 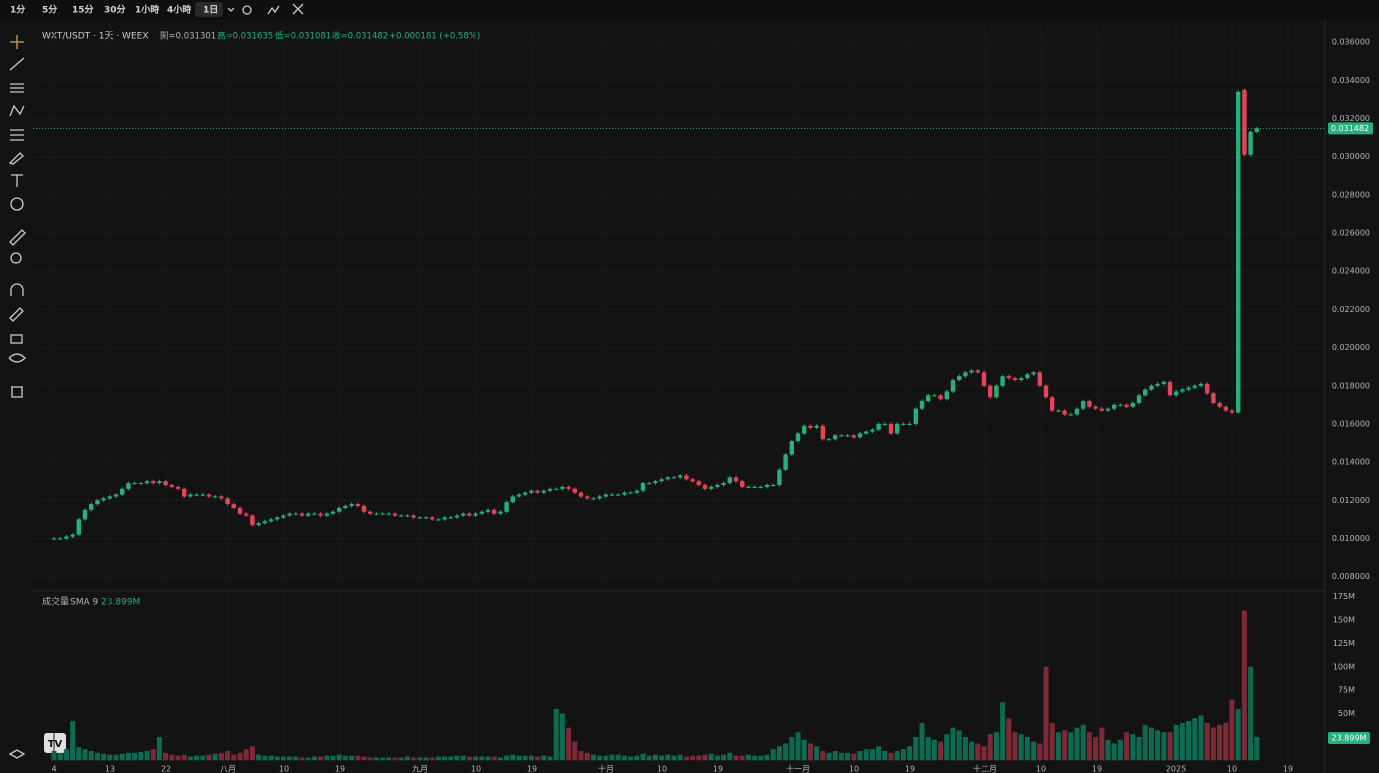 I want to click on settings-icon, so click(x=247, y=10).